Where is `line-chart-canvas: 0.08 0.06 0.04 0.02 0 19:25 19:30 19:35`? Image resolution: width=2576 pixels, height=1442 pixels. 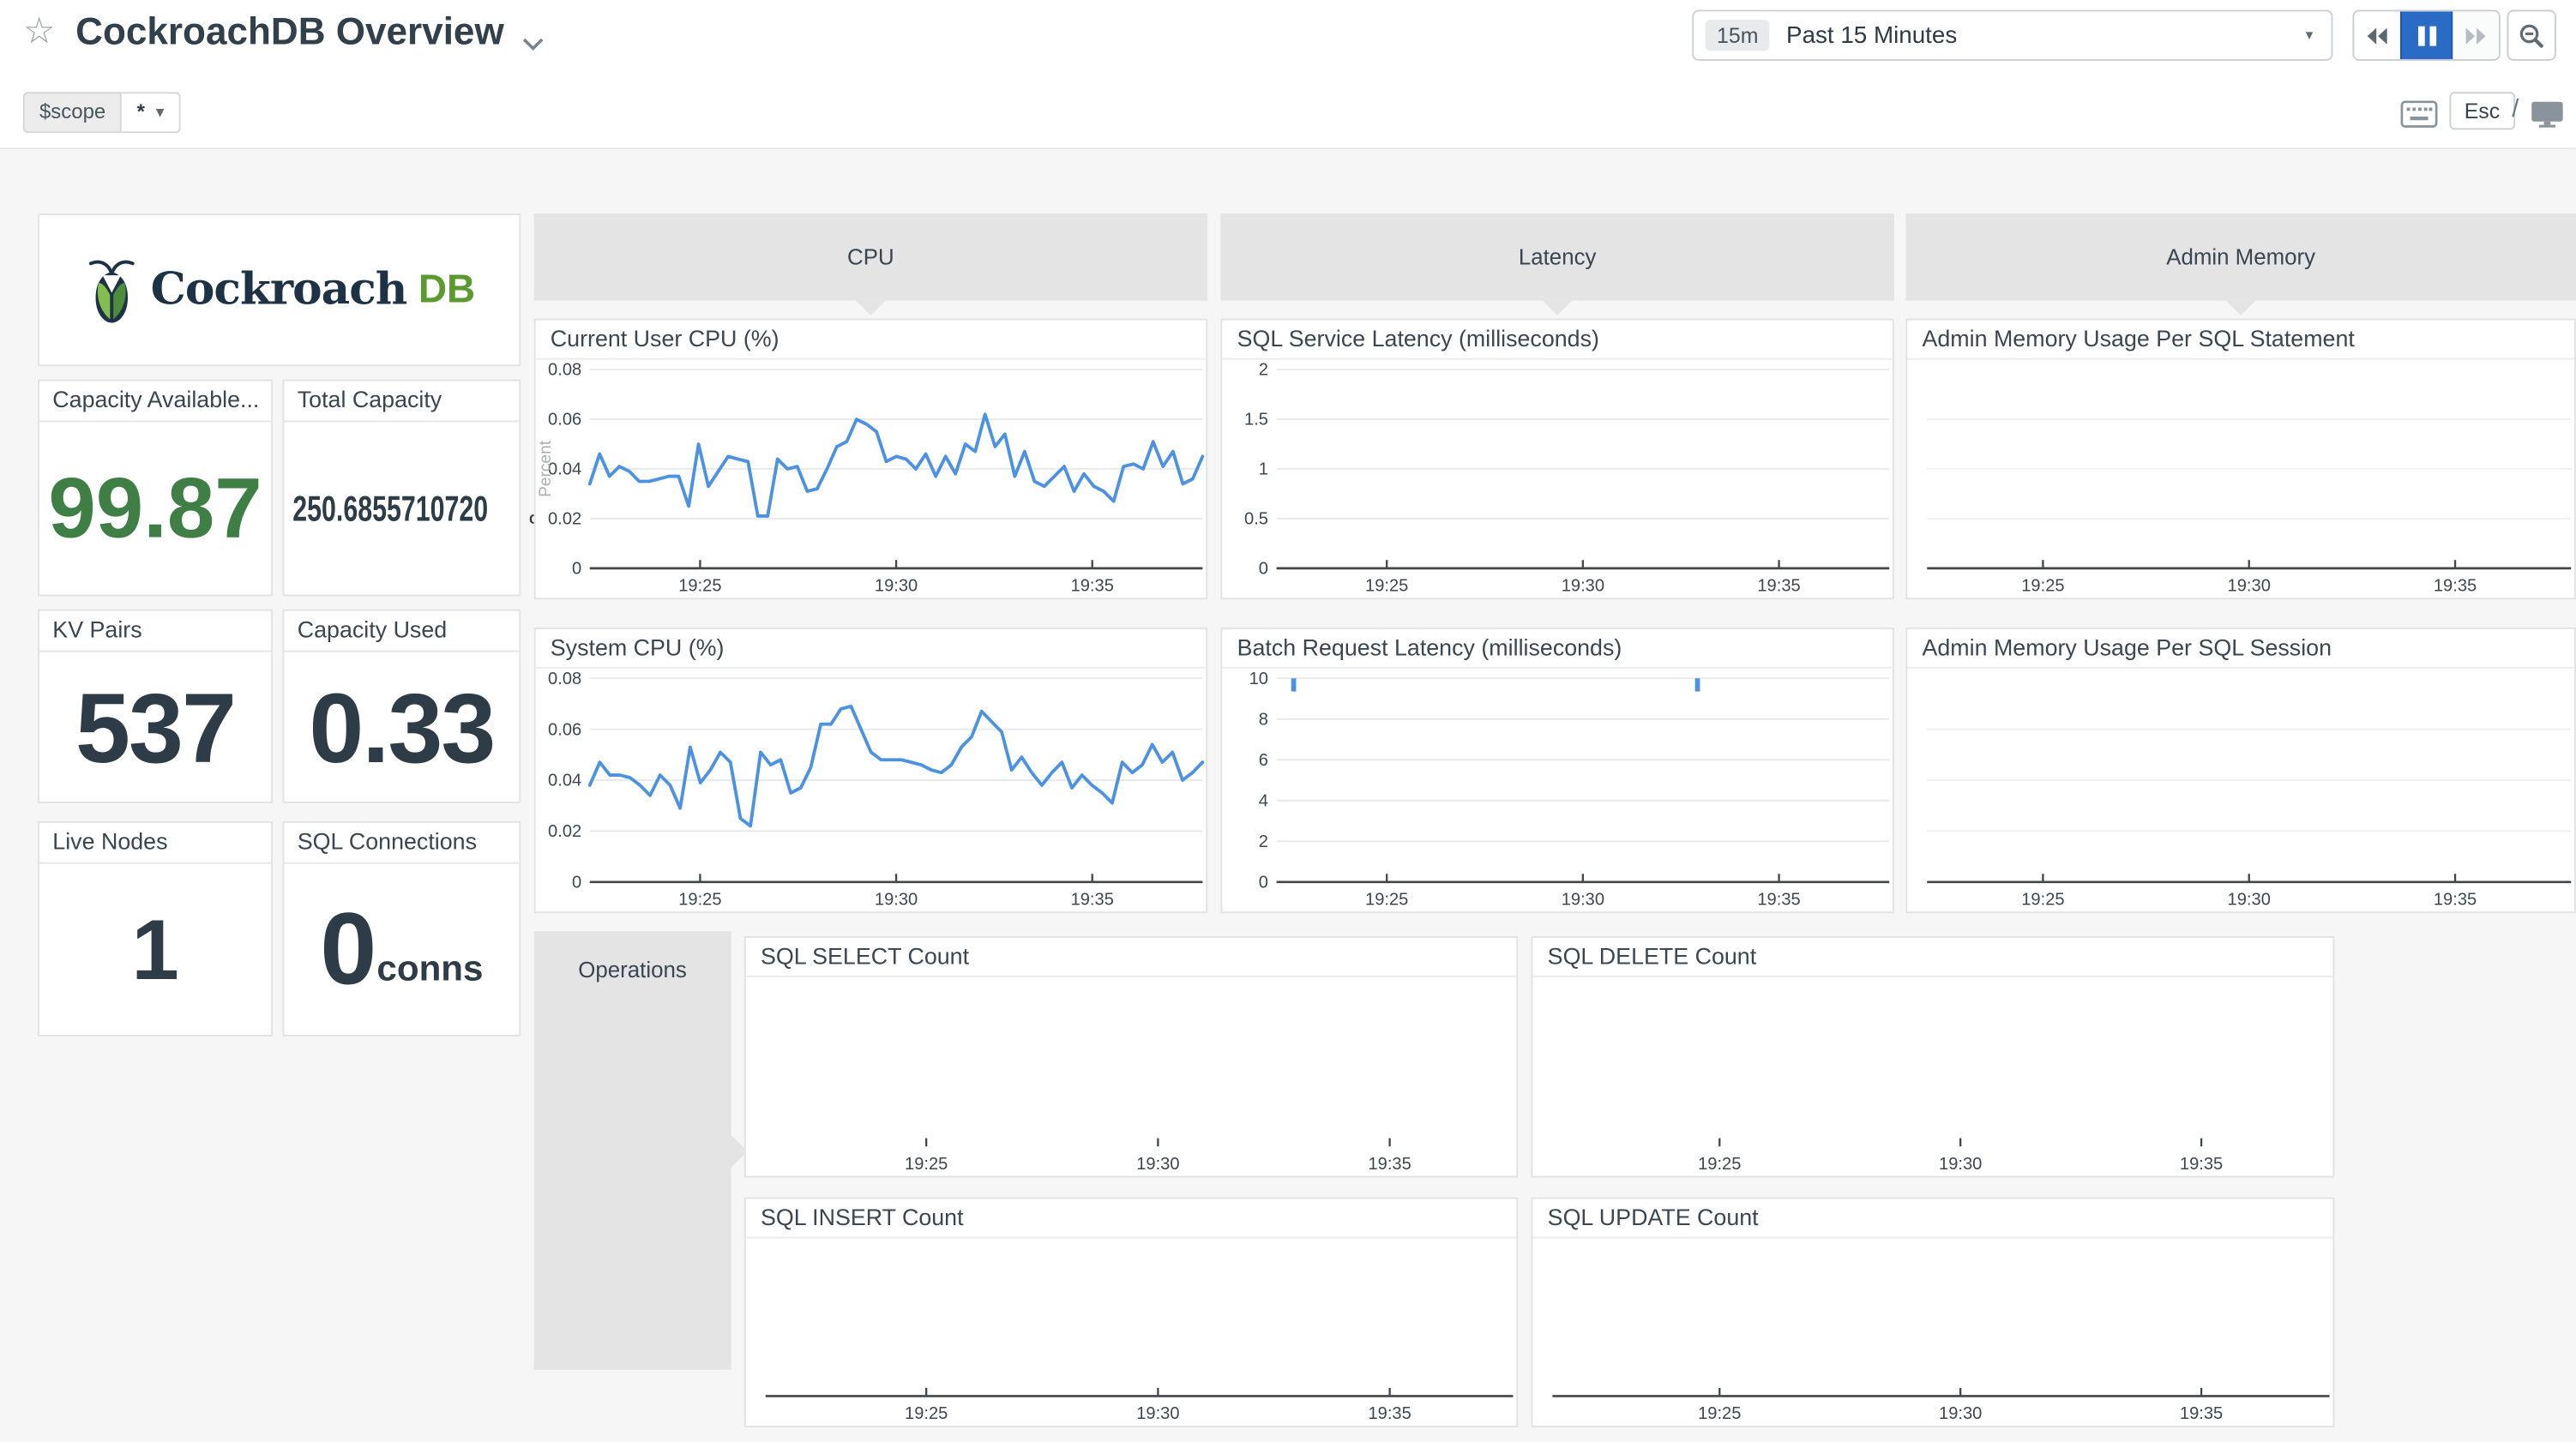 line-chart-canvas: 0.08 0.06 0.04 0.02 0 19:25 19:30 19:35 is located at coordinates (871, 791).